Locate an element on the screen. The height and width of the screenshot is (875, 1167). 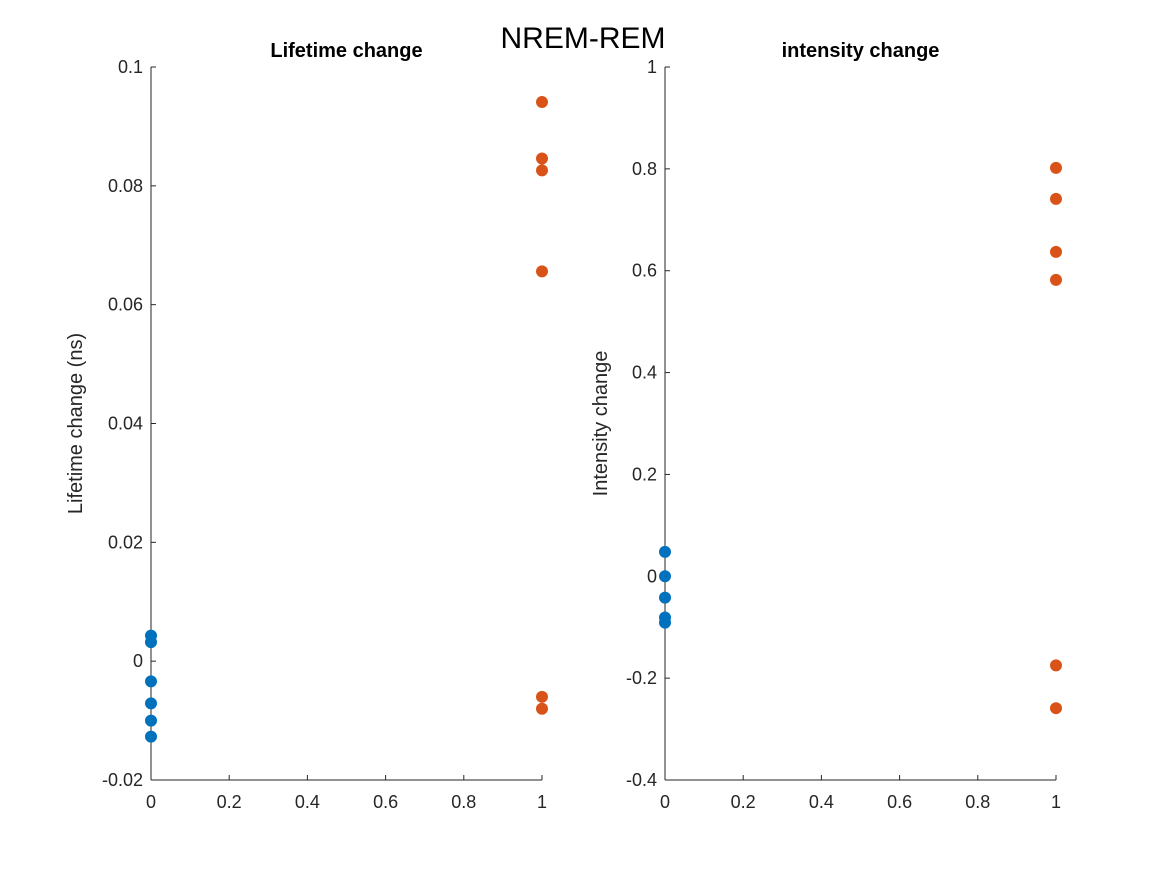
y-tick-label: -0.4 is located at coordinates (641, 780).